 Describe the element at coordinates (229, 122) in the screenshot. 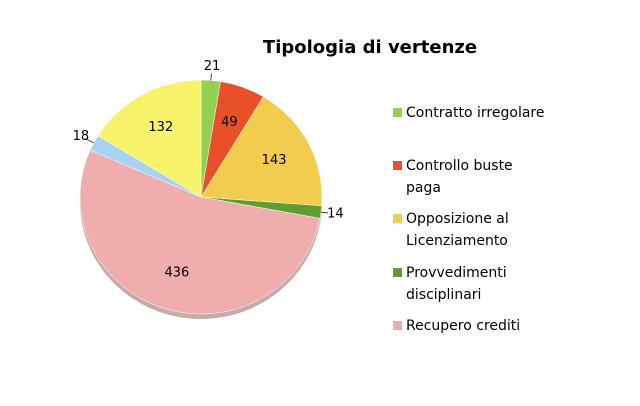

I see `value-label: 49` at that location.